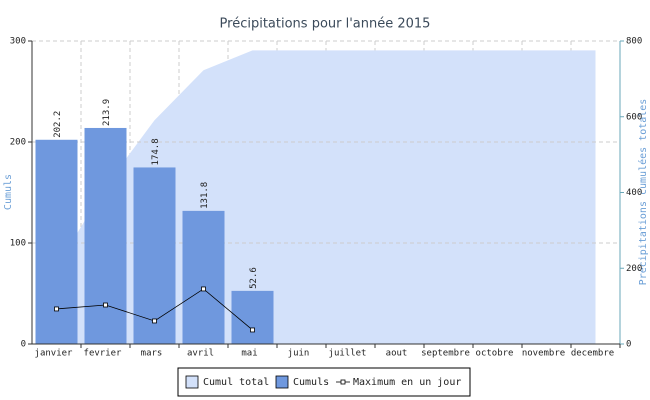 Image resolution: width=650 pixels, height=400 pixels. I want to click on bar-value-label: 131.8, so click(205, 195).